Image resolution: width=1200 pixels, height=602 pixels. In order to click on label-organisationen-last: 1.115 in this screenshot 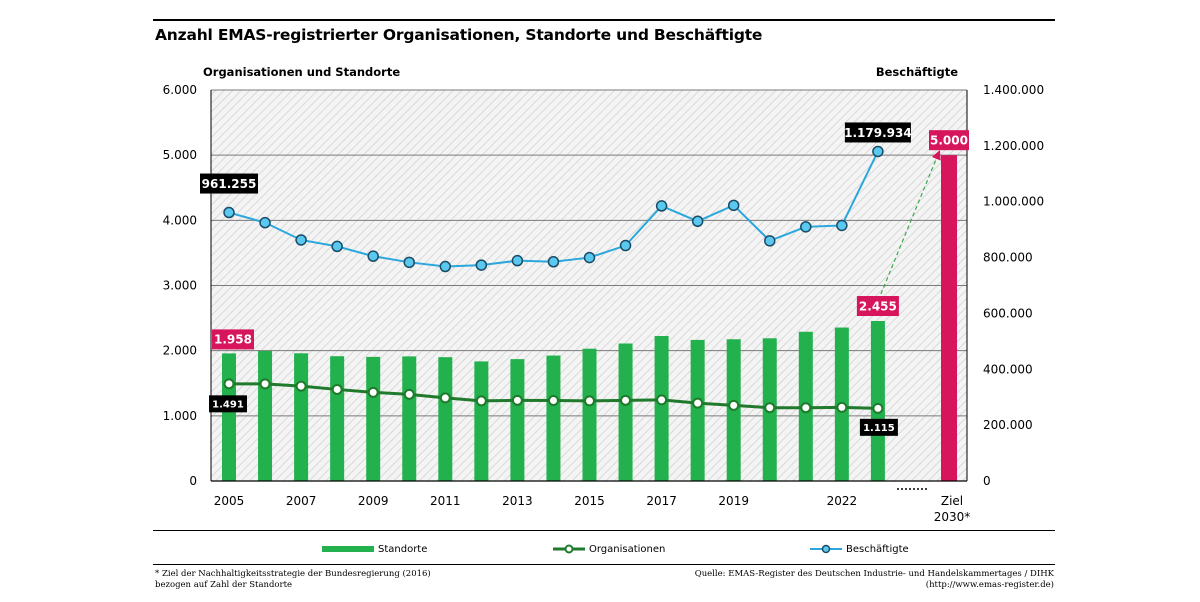, I will do `click(879, 428)`.